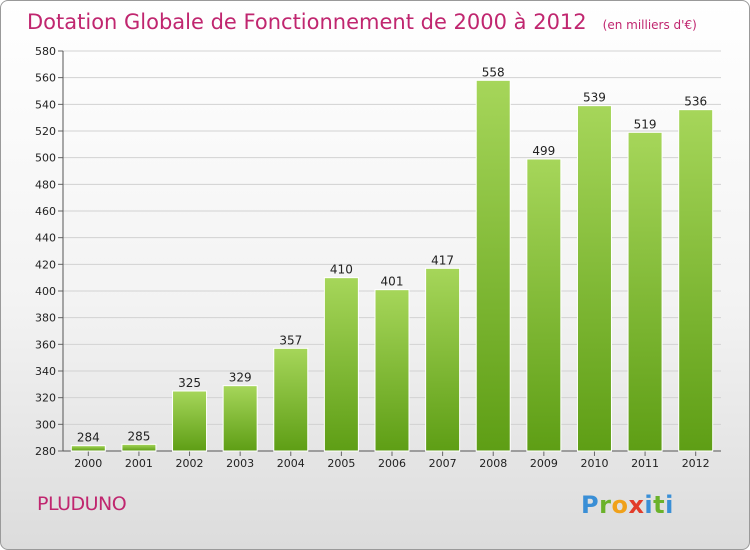 This screenshot has width=750, height=550. What do you see at coordinates (695, 102) in the screenshot?
I see `data-label: 536` at bounding box center [695, 102].